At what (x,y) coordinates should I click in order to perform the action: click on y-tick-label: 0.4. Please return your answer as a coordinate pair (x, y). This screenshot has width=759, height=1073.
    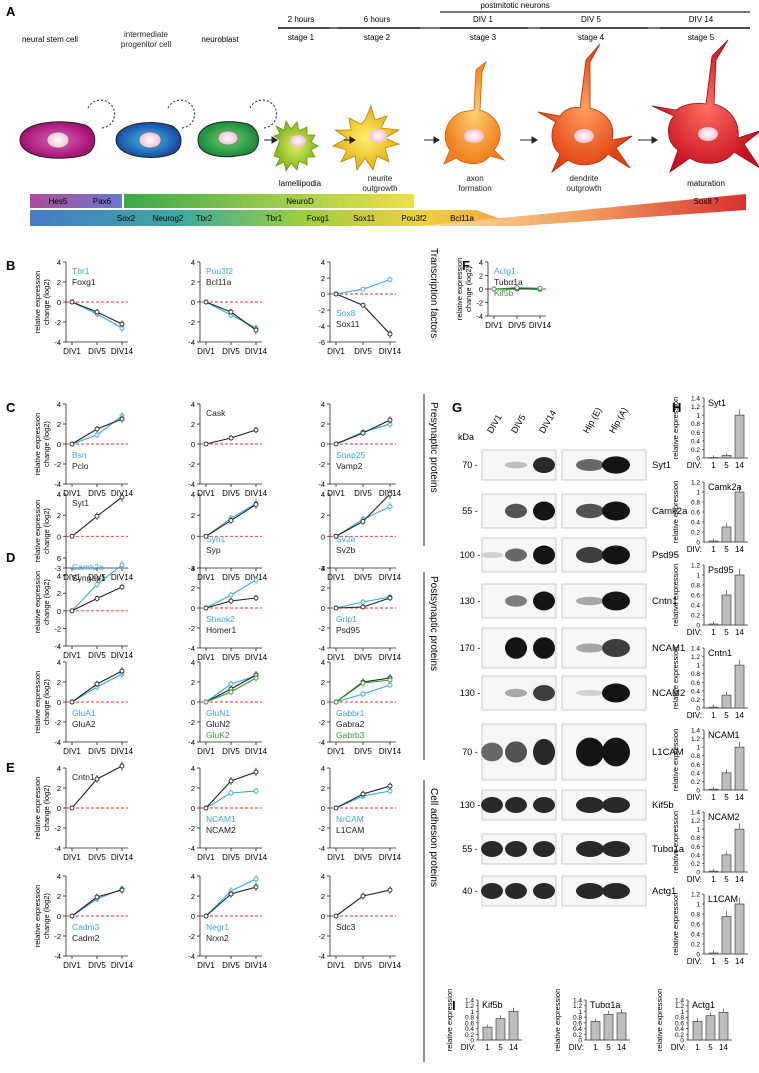
    Looking at the image, I should click on (695, 935).